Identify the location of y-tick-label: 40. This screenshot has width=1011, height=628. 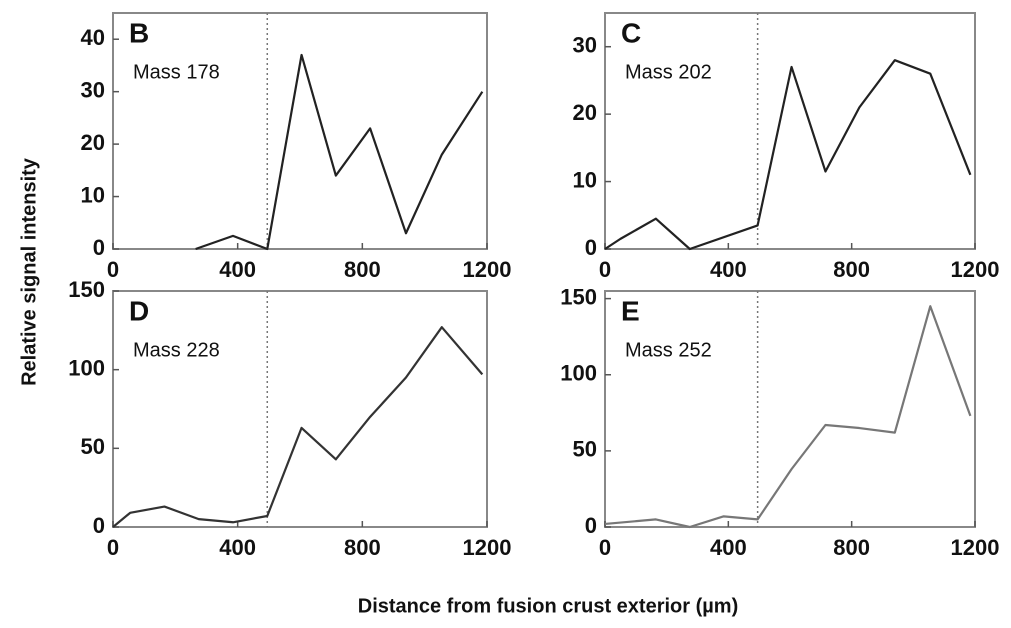
(93, 37).